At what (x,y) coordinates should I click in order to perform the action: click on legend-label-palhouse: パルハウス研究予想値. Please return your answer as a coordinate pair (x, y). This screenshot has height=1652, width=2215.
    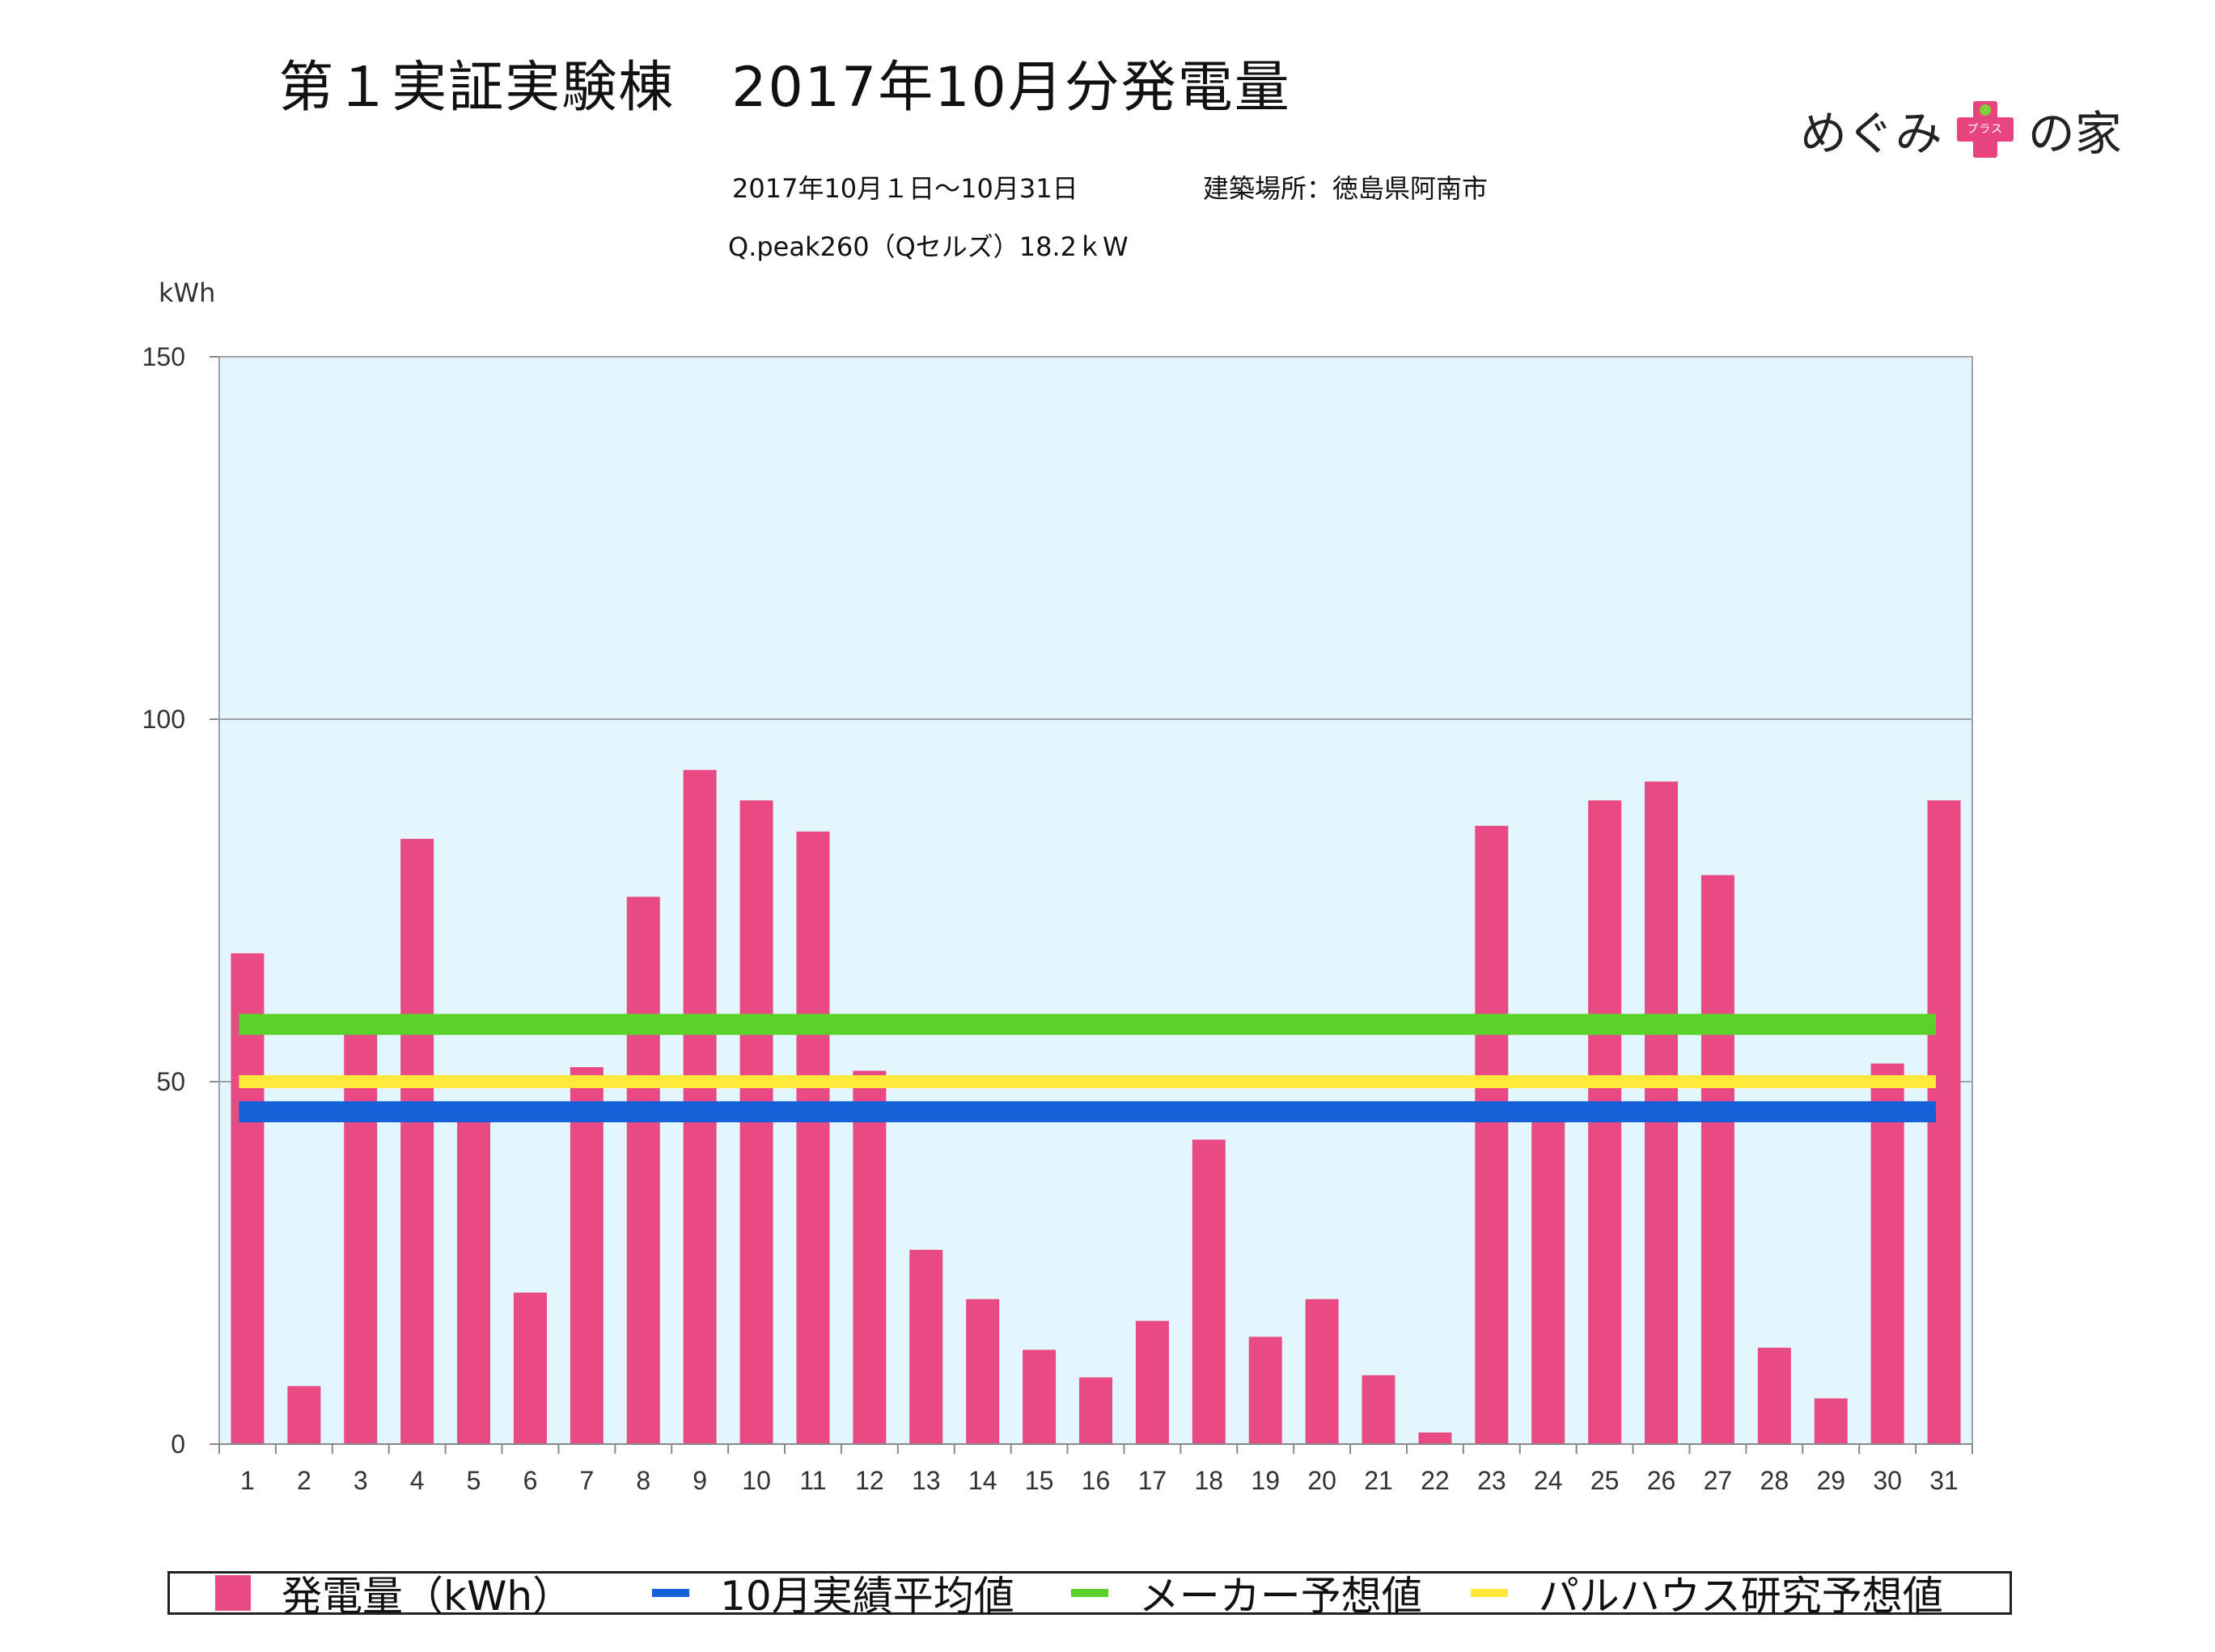
    Looking at the image, I should click on (1741, 1596).